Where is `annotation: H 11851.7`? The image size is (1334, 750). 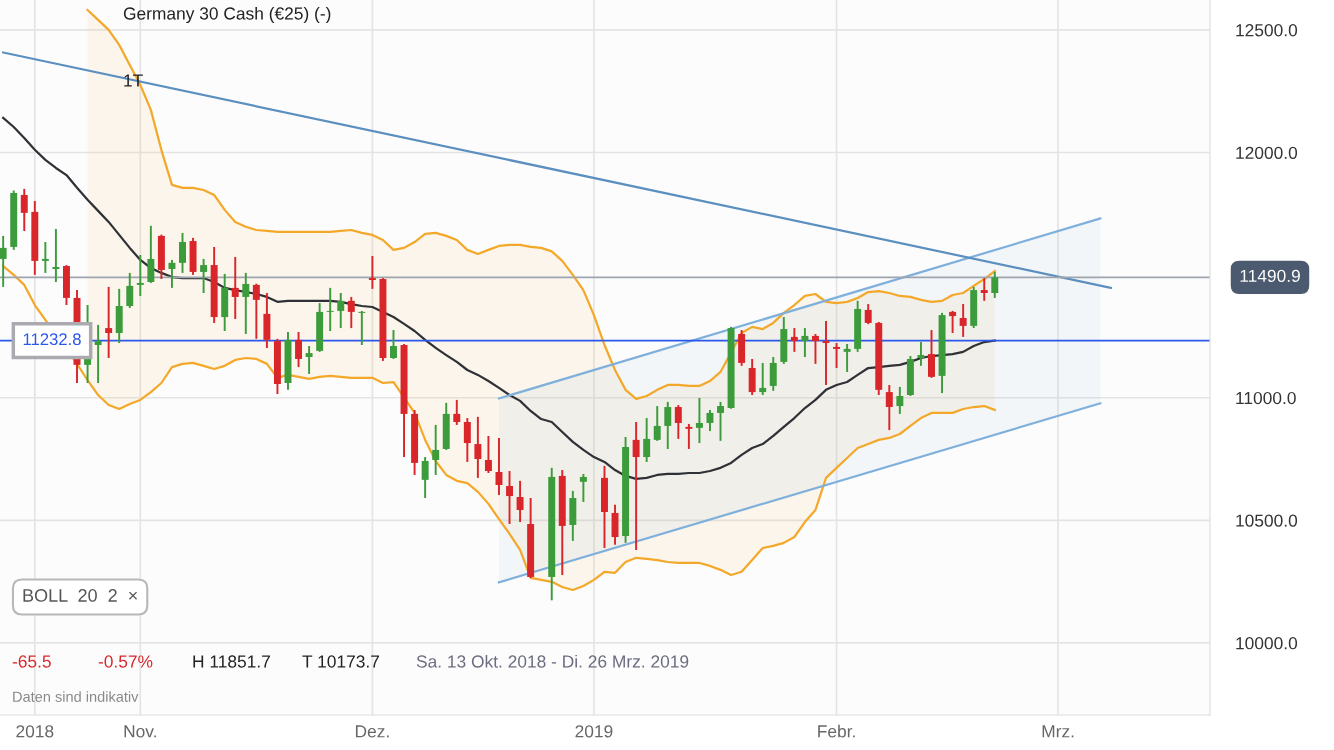 annotation: H 11851.7 is located at coordinates (231, 661).